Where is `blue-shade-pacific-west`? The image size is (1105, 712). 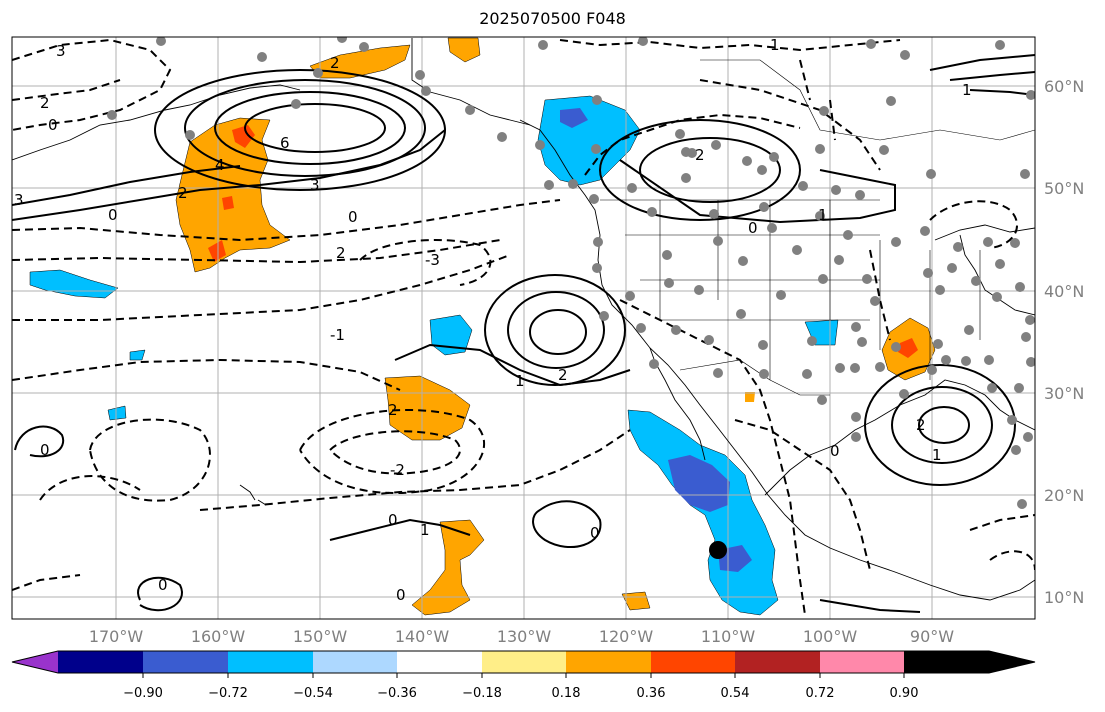 blue-shade-pacific-west is located at coordinates (74, 284).